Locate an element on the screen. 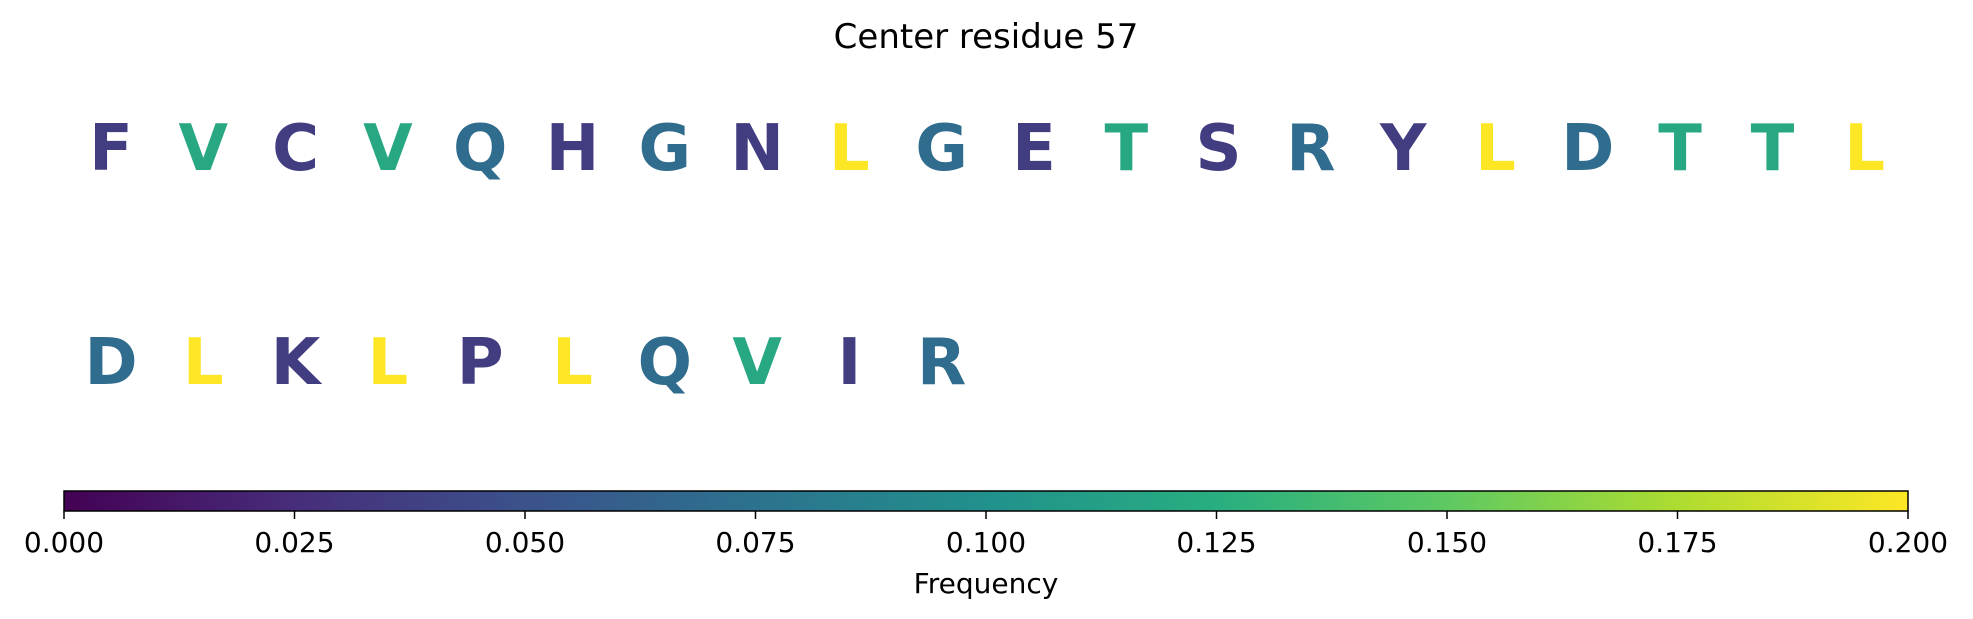 This screenshot has width=1973, height=619. residue-2: V is located at coordinates (204, 149).